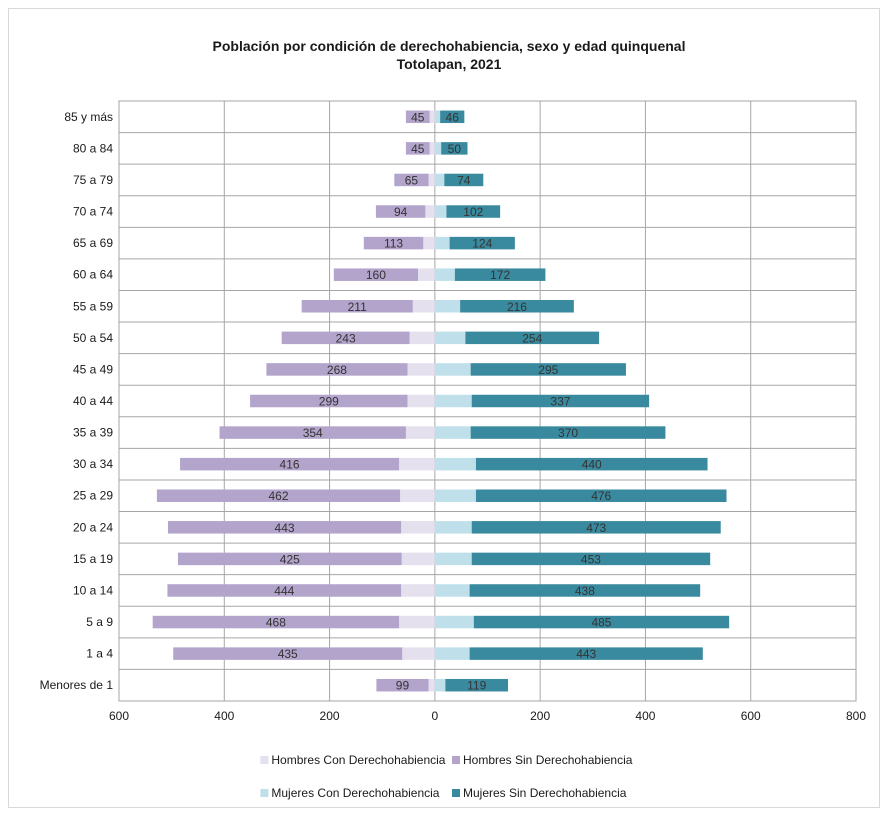 Image resolution: width=892 pixels, height=820 pixels. I want to click on data-label: 99, so click(403, 686).